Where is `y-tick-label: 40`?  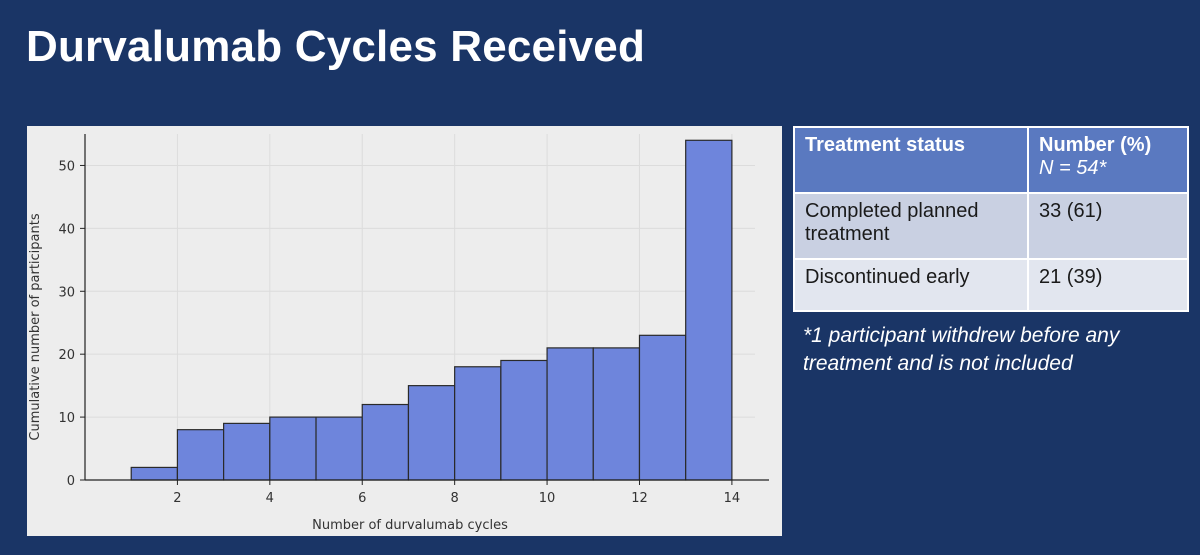
y-tick-label: 40 is located at coordinates (66, 229).